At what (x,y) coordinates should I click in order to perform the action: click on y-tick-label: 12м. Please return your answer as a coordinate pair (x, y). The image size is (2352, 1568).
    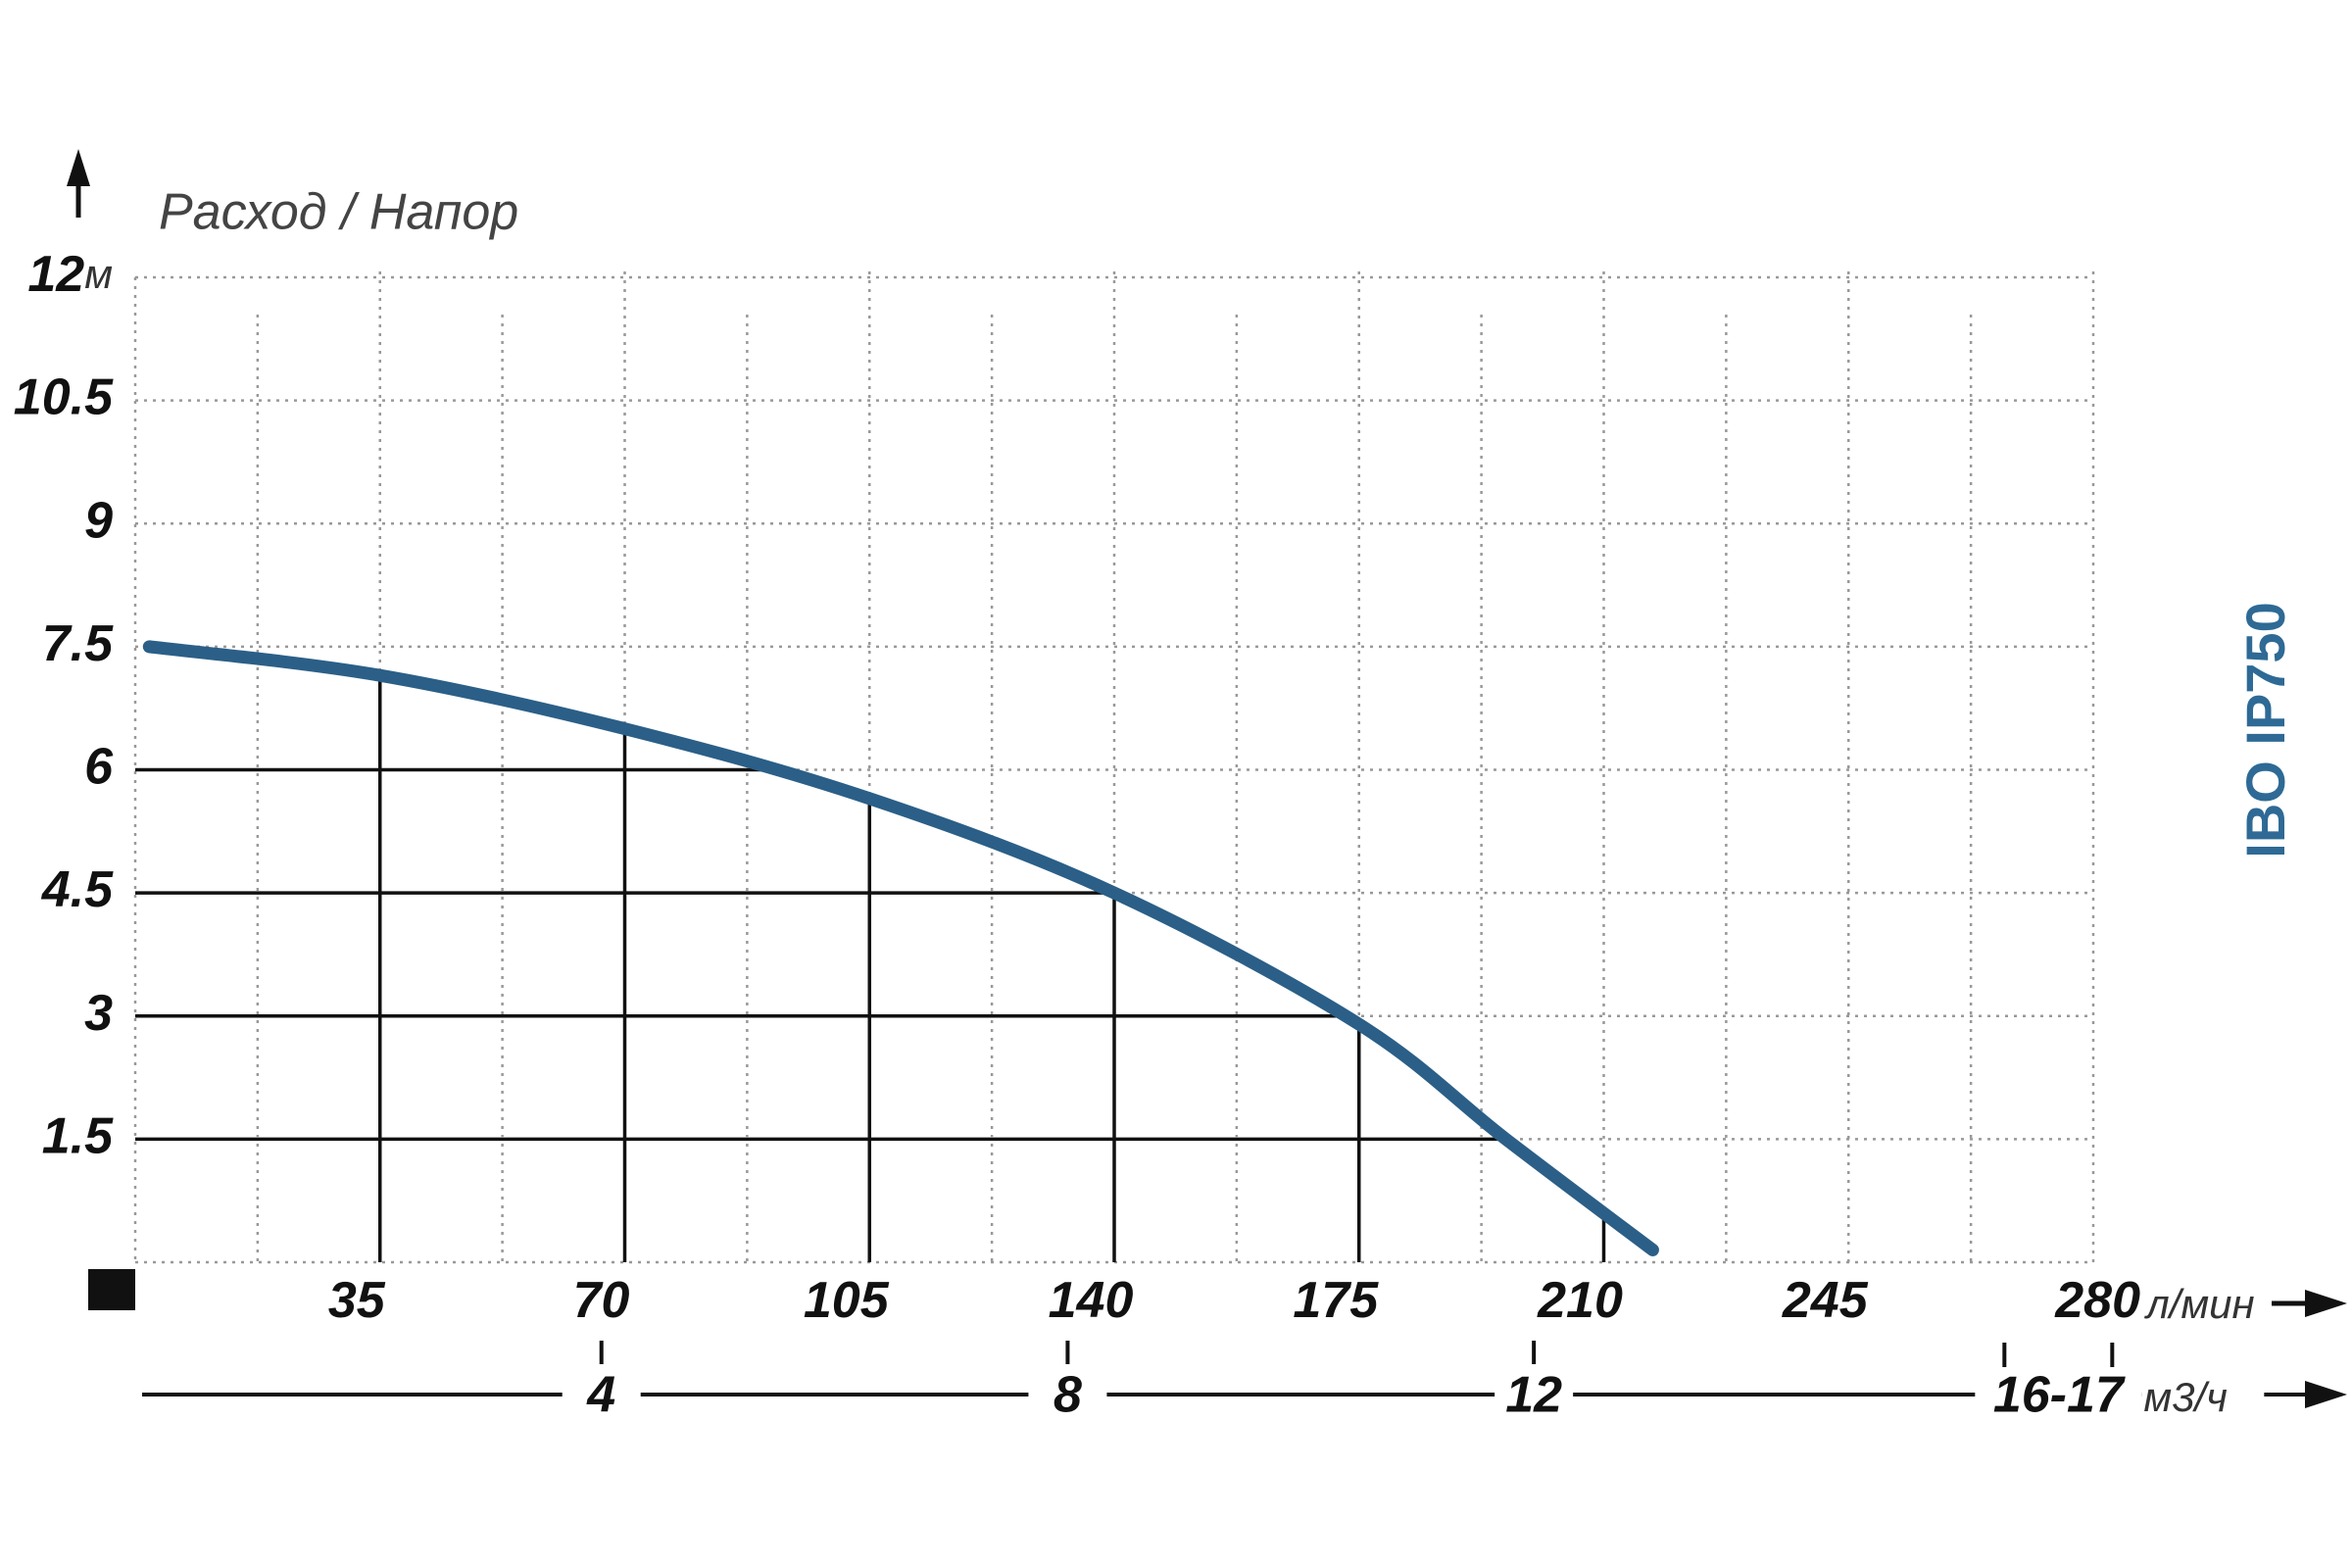
    Looking at the image, I should click on (70, 274).